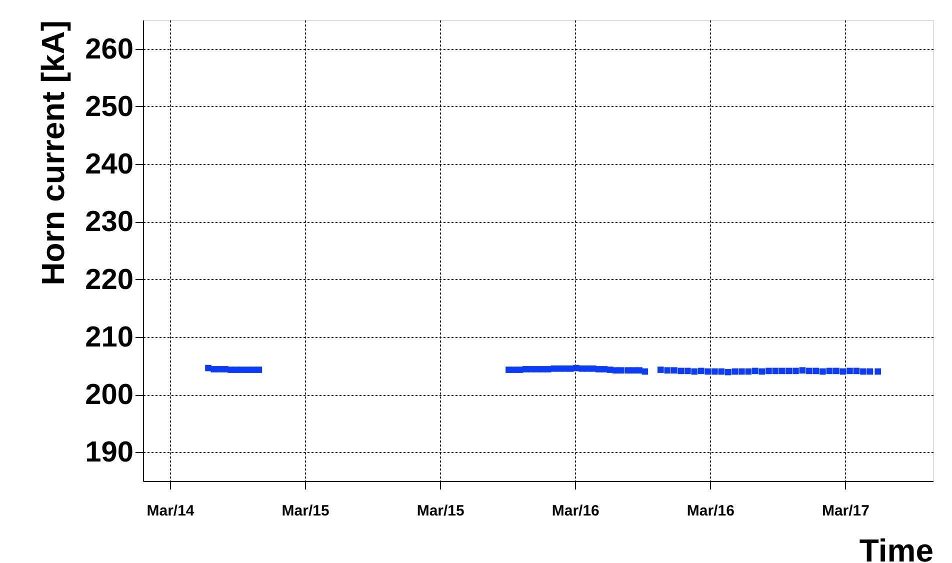 The image size is (952, 563). What do you see at coordinates (896, 547) in the screenshot?
I see `x-axis-title: Time` at bounding box center [896, 547].